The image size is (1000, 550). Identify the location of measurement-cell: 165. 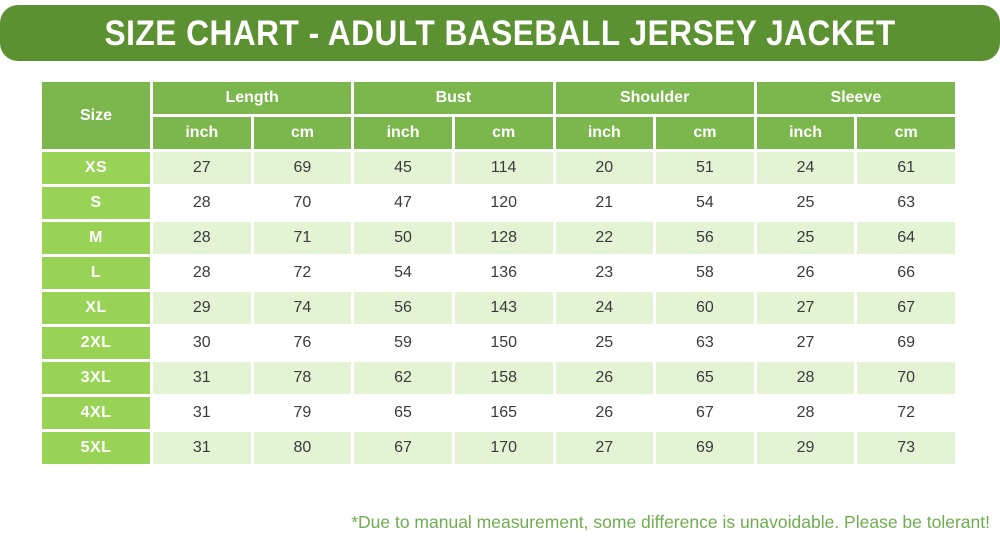
(503, 413).